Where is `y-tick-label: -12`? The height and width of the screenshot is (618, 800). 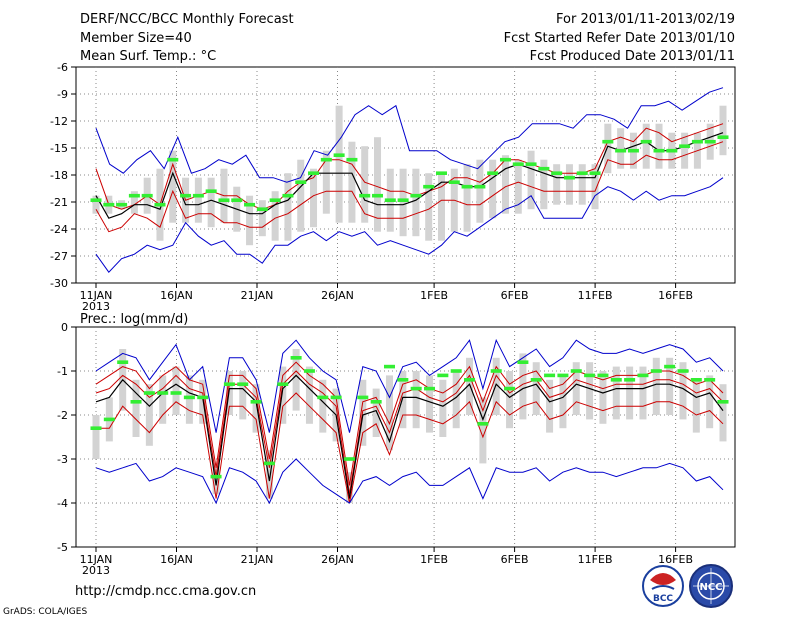 y-tick-label: -12 is located at coordinates (59, 121).